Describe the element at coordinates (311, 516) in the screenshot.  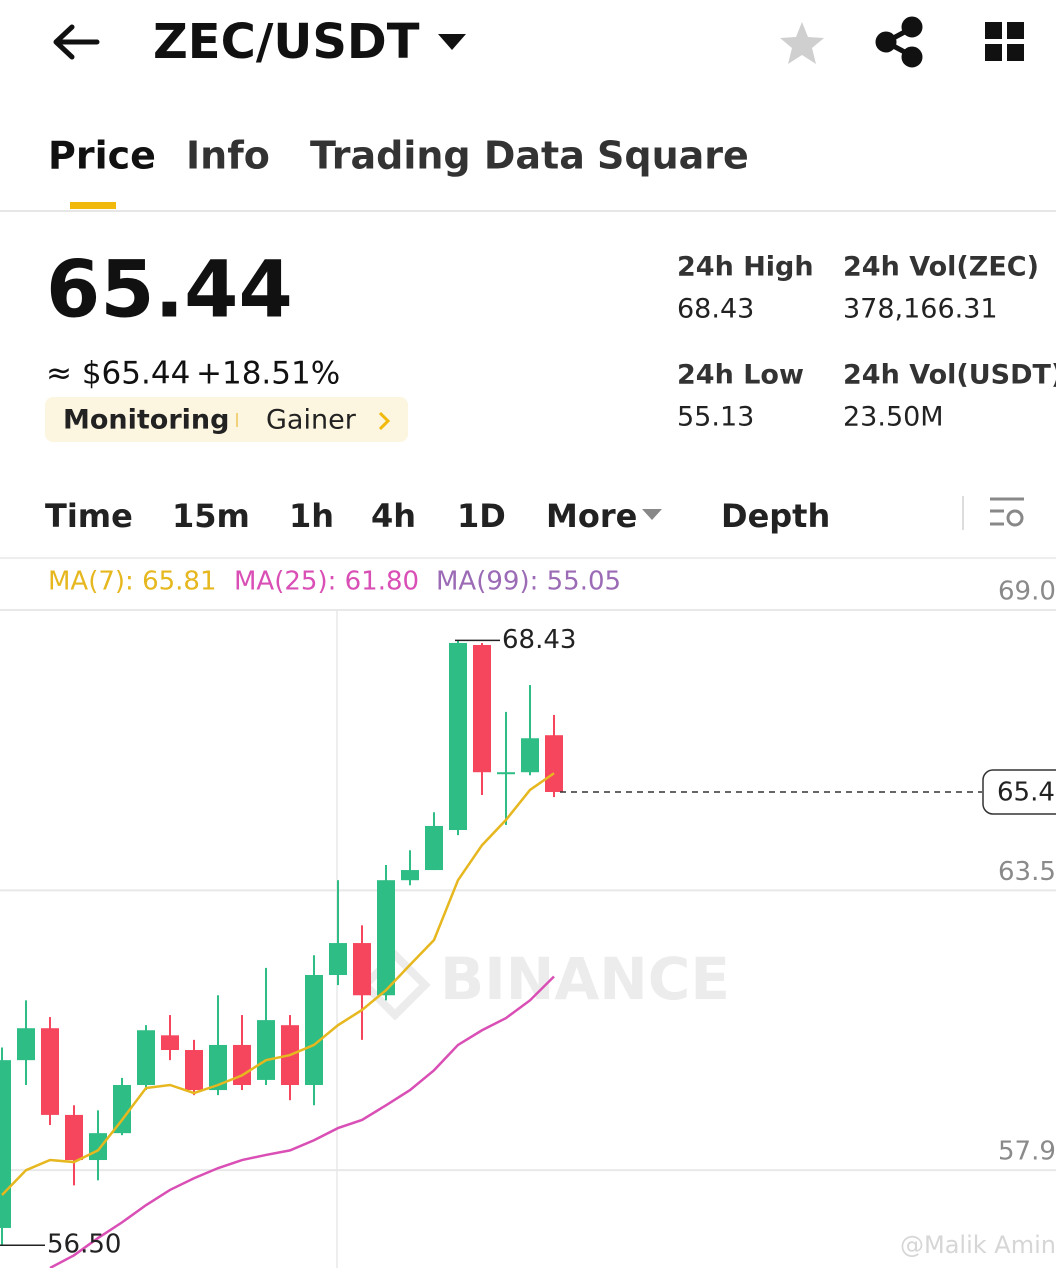
I see `interval: 1h` at that location.